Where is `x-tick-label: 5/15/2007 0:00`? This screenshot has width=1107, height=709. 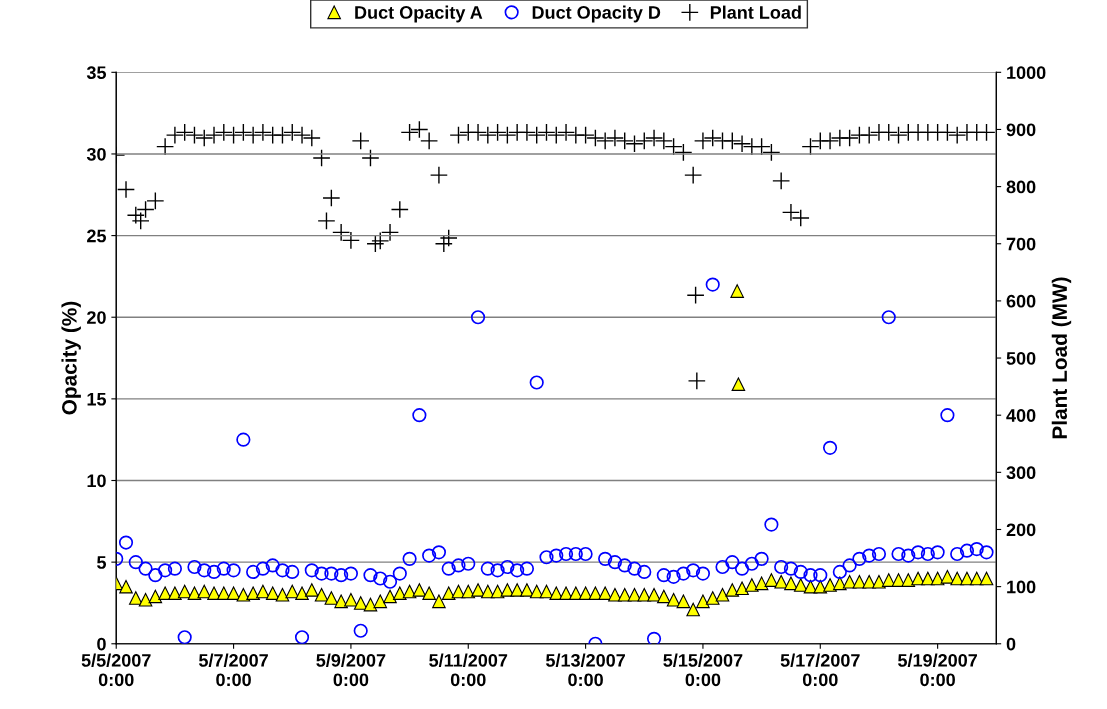 x-tick-label: 5/15/2007 0:00 is located at coordinates (703, 670).